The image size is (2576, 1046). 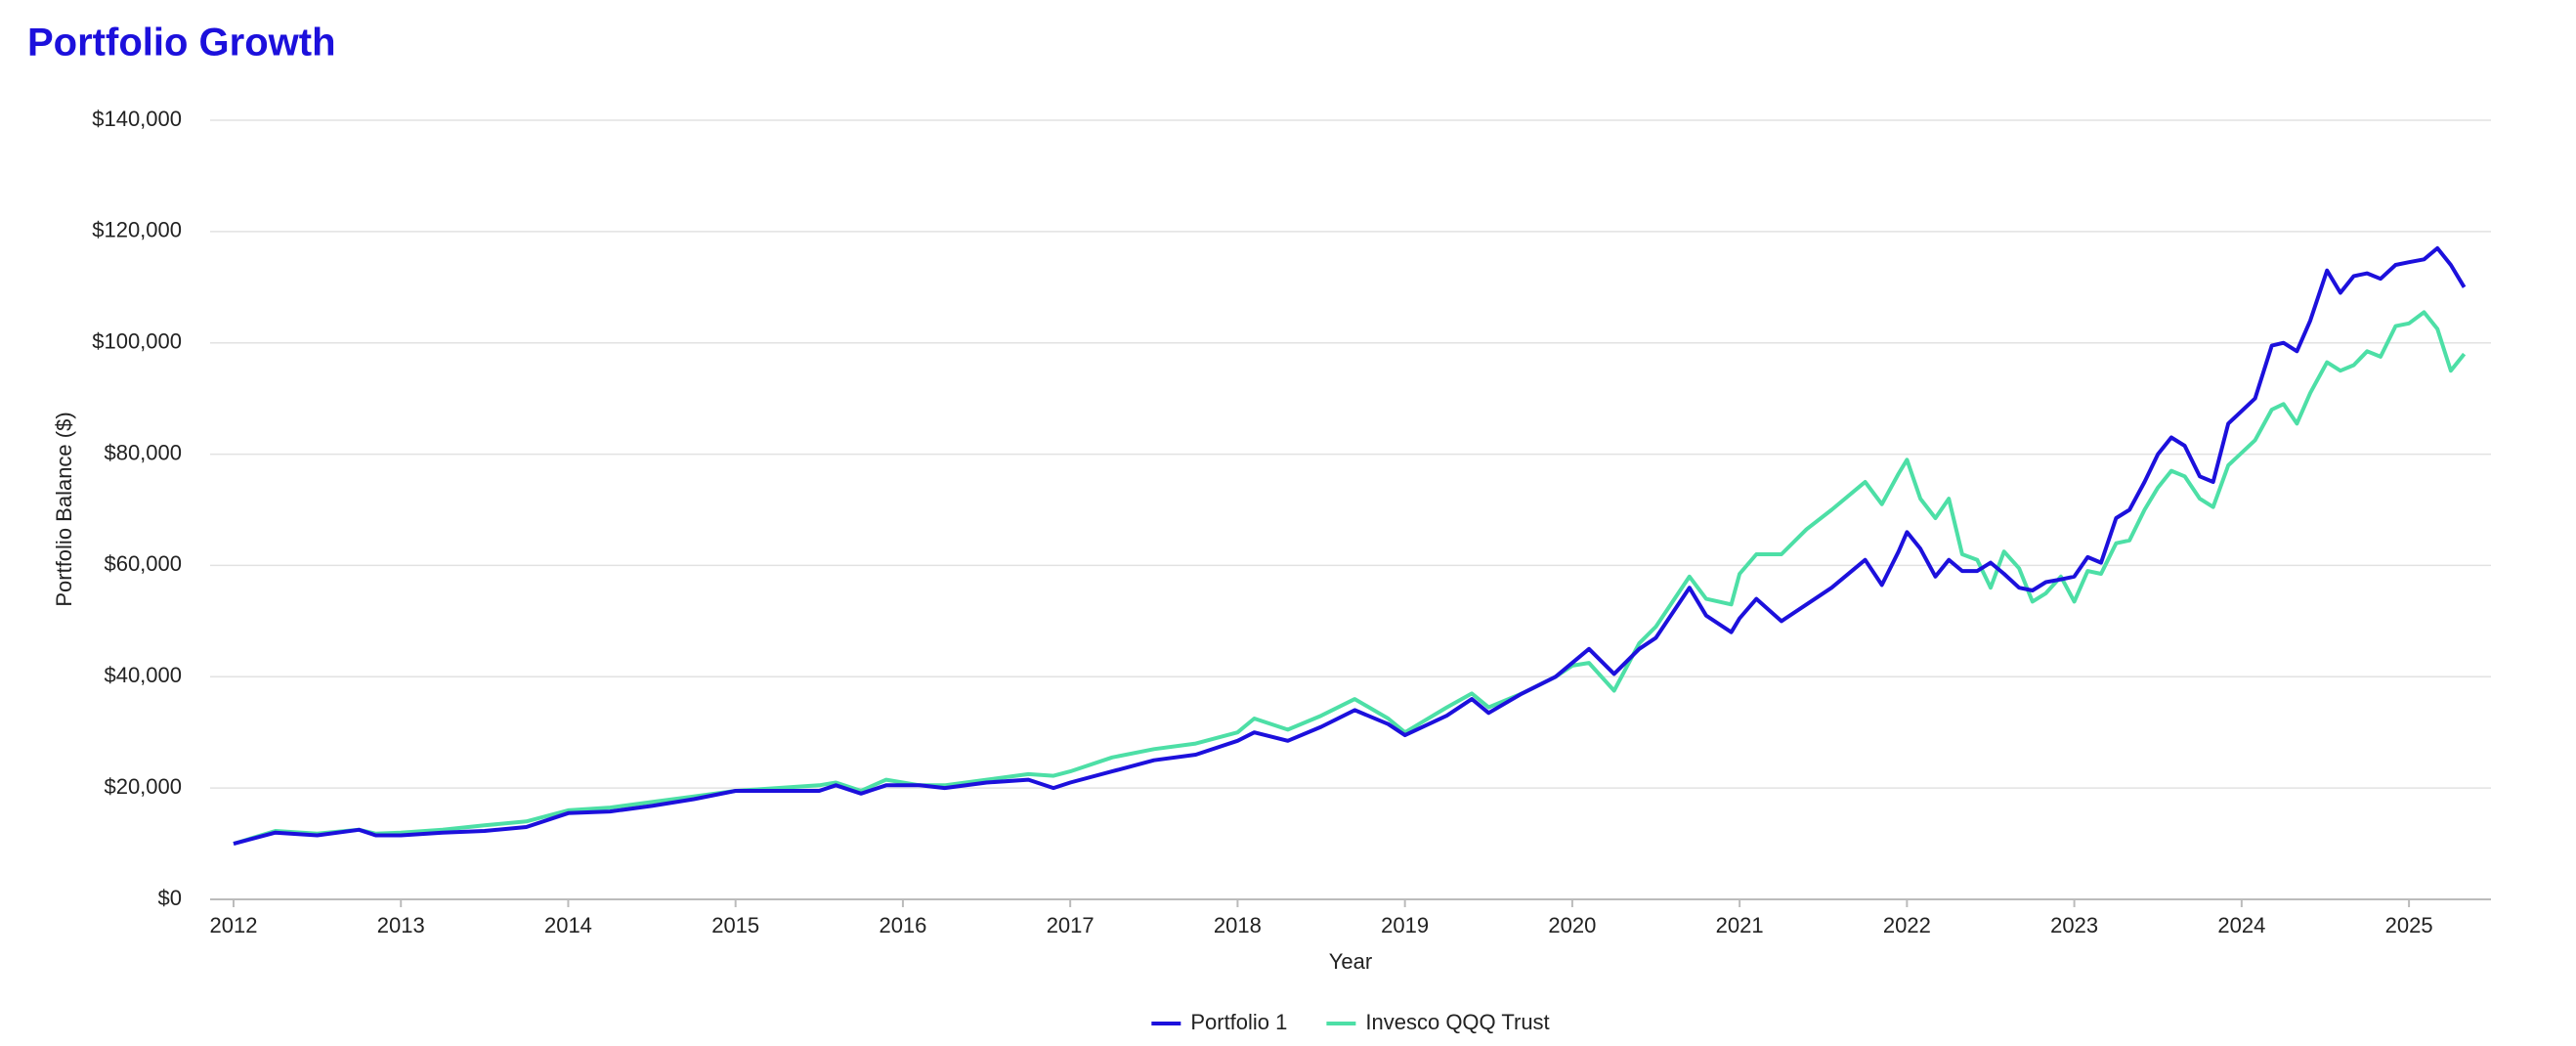 What do you see at coordinates (143, 786) in the screenshot?
I see `y-tick-label: $20,000` at bounding box center [143, 786].